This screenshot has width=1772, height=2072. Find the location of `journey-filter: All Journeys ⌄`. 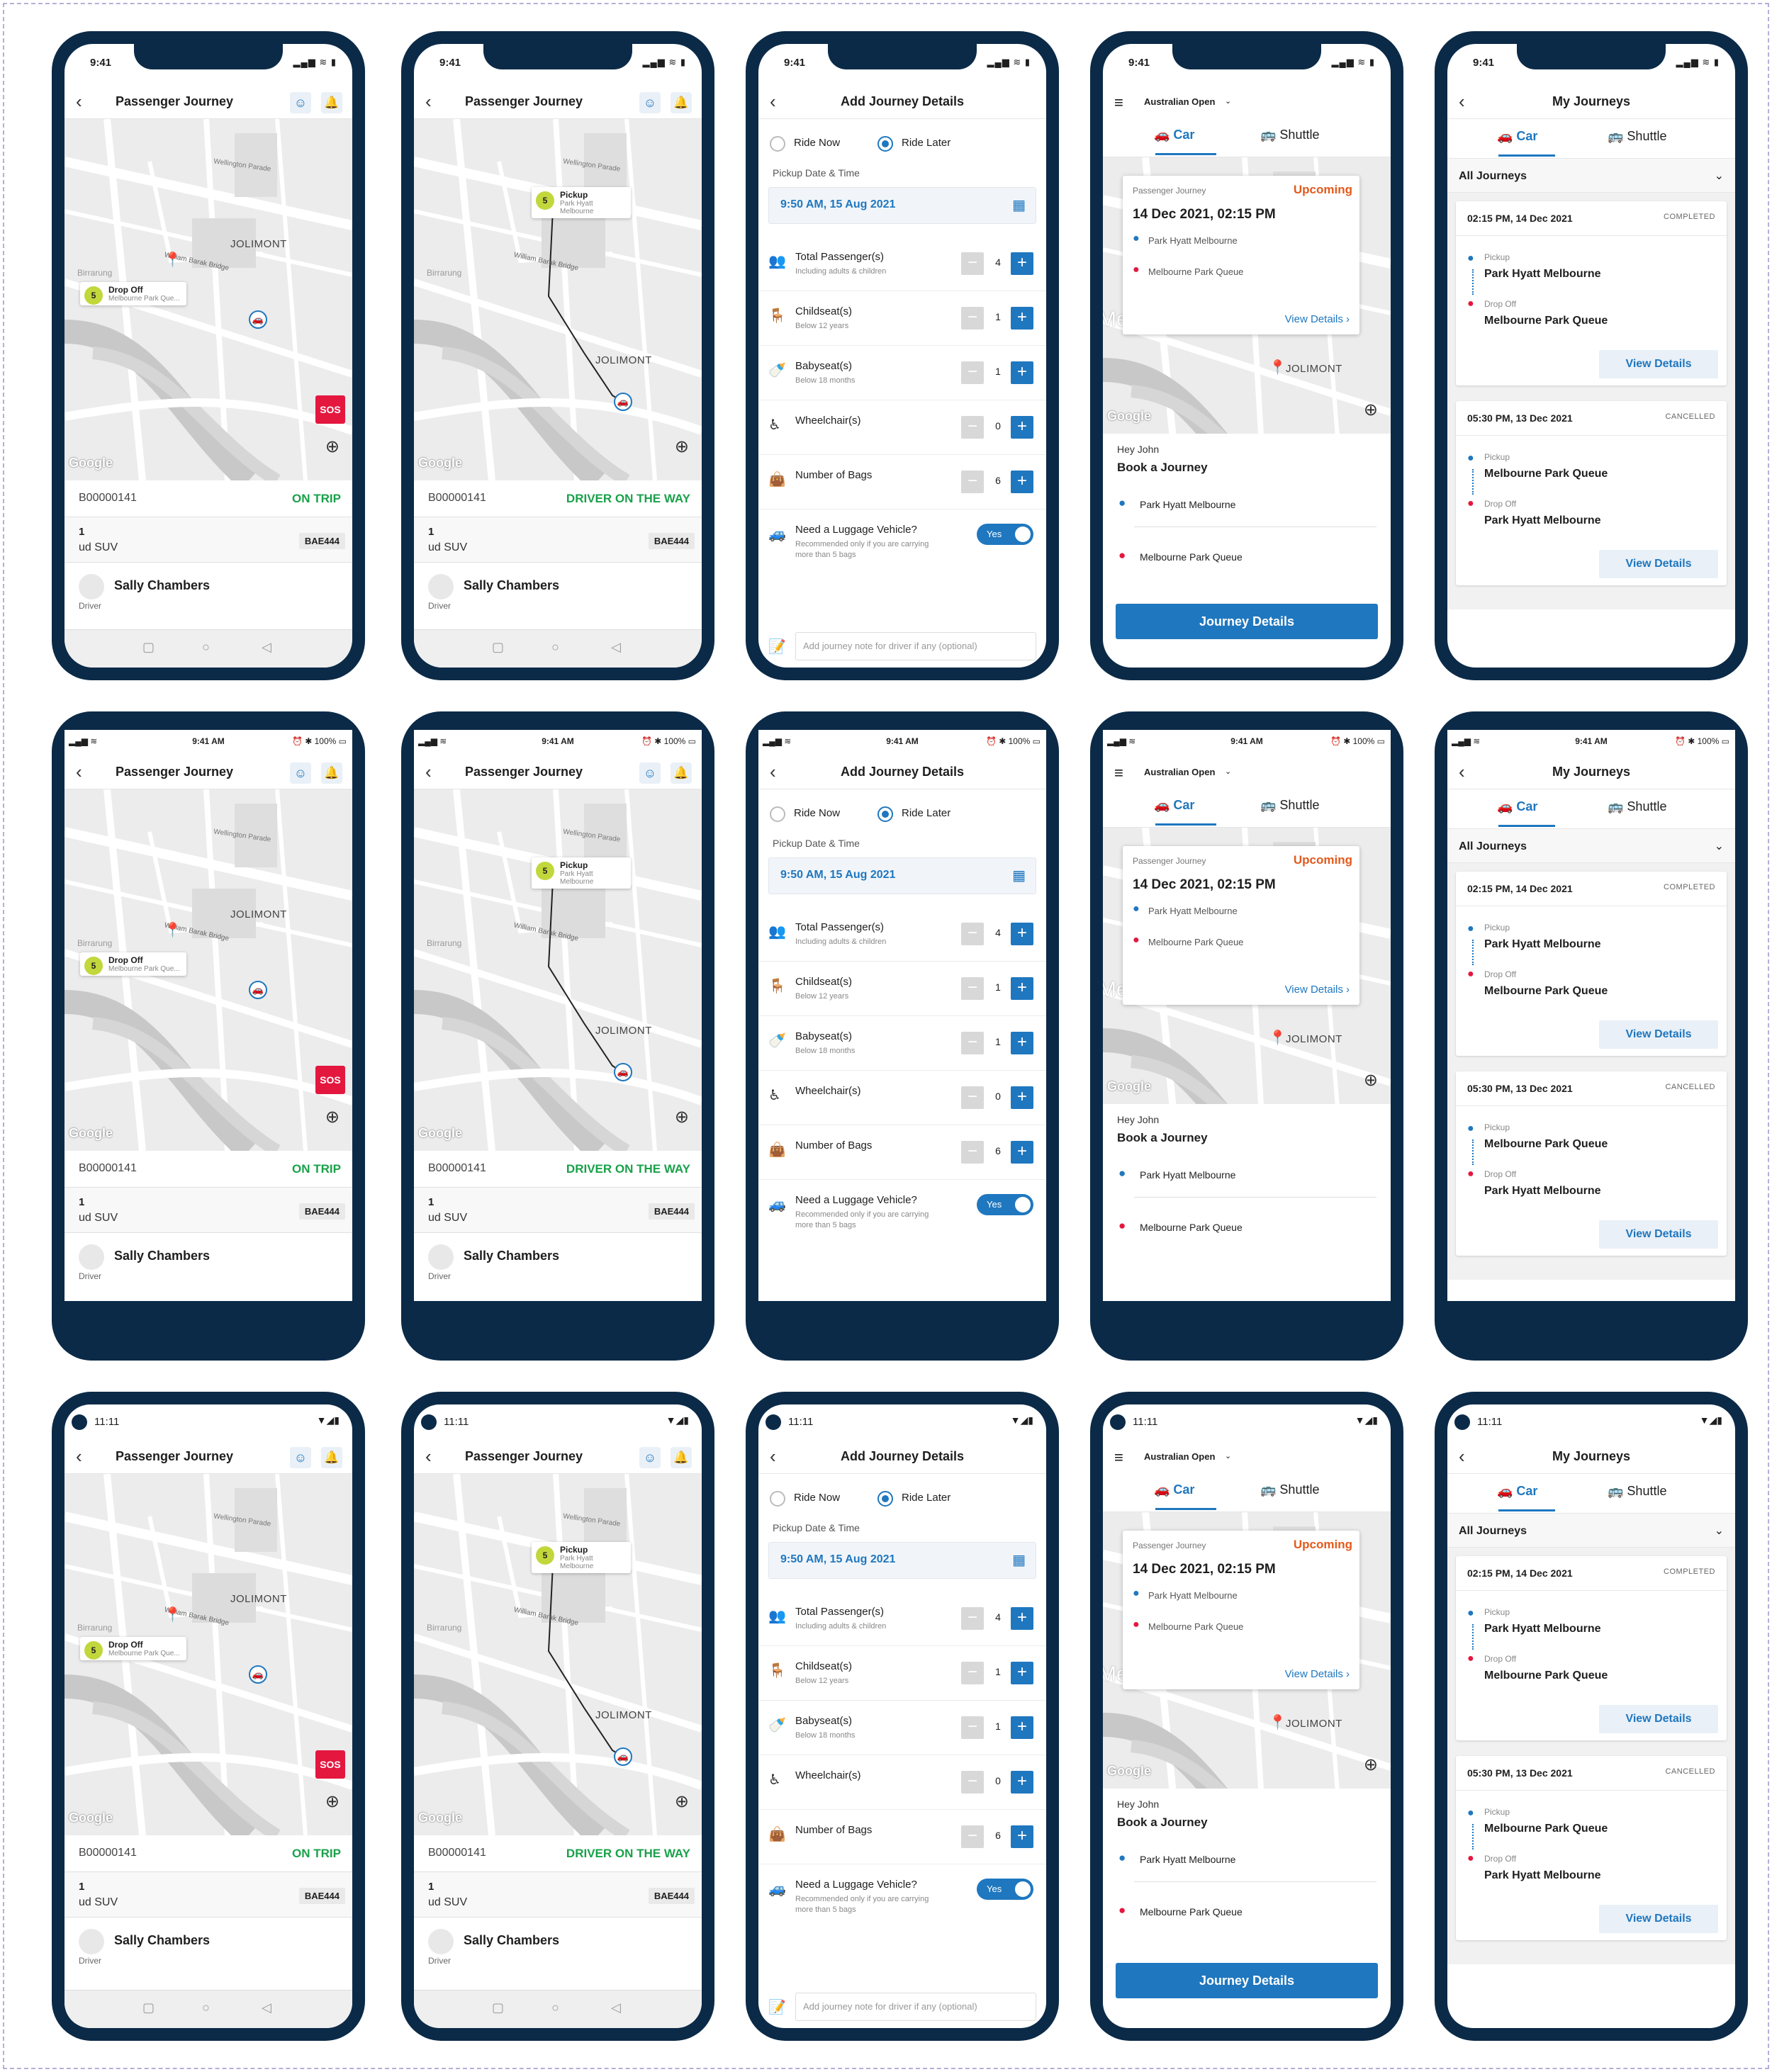

journey-filter: All Journeys ⌄ is located at coordinates (1591, 1531).